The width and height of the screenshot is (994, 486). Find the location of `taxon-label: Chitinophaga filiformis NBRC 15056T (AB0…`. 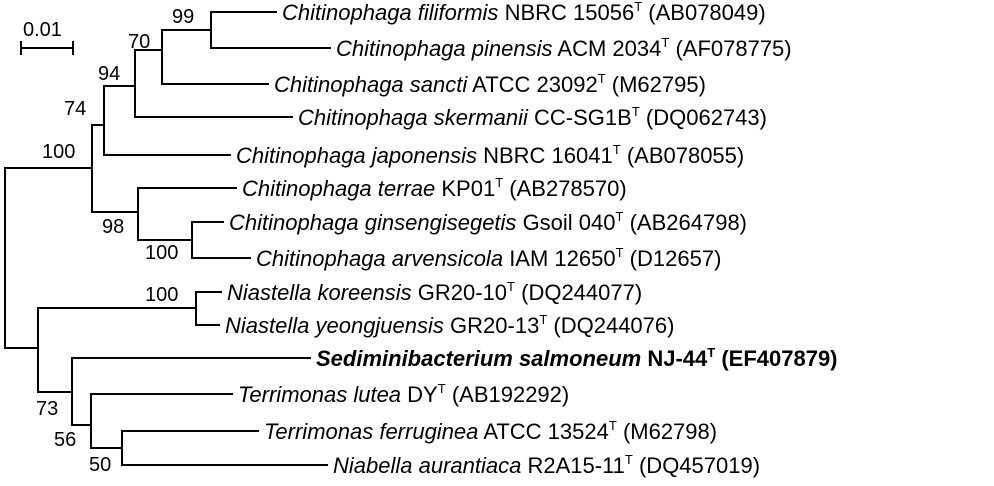

taxon-label: Chitinophaga filiformis NBRC 15056T (AB0… is located at coordinates (524, 12).